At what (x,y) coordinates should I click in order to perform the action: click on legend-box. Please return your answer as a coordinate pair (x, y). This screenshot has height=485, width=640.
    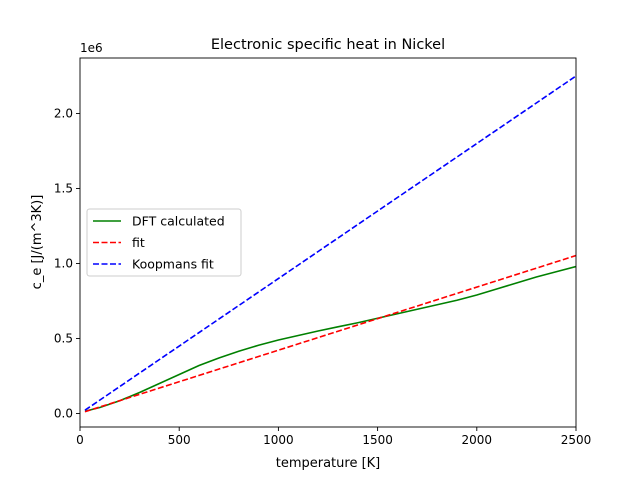
    Looking at the image, I should click on (164, 242).